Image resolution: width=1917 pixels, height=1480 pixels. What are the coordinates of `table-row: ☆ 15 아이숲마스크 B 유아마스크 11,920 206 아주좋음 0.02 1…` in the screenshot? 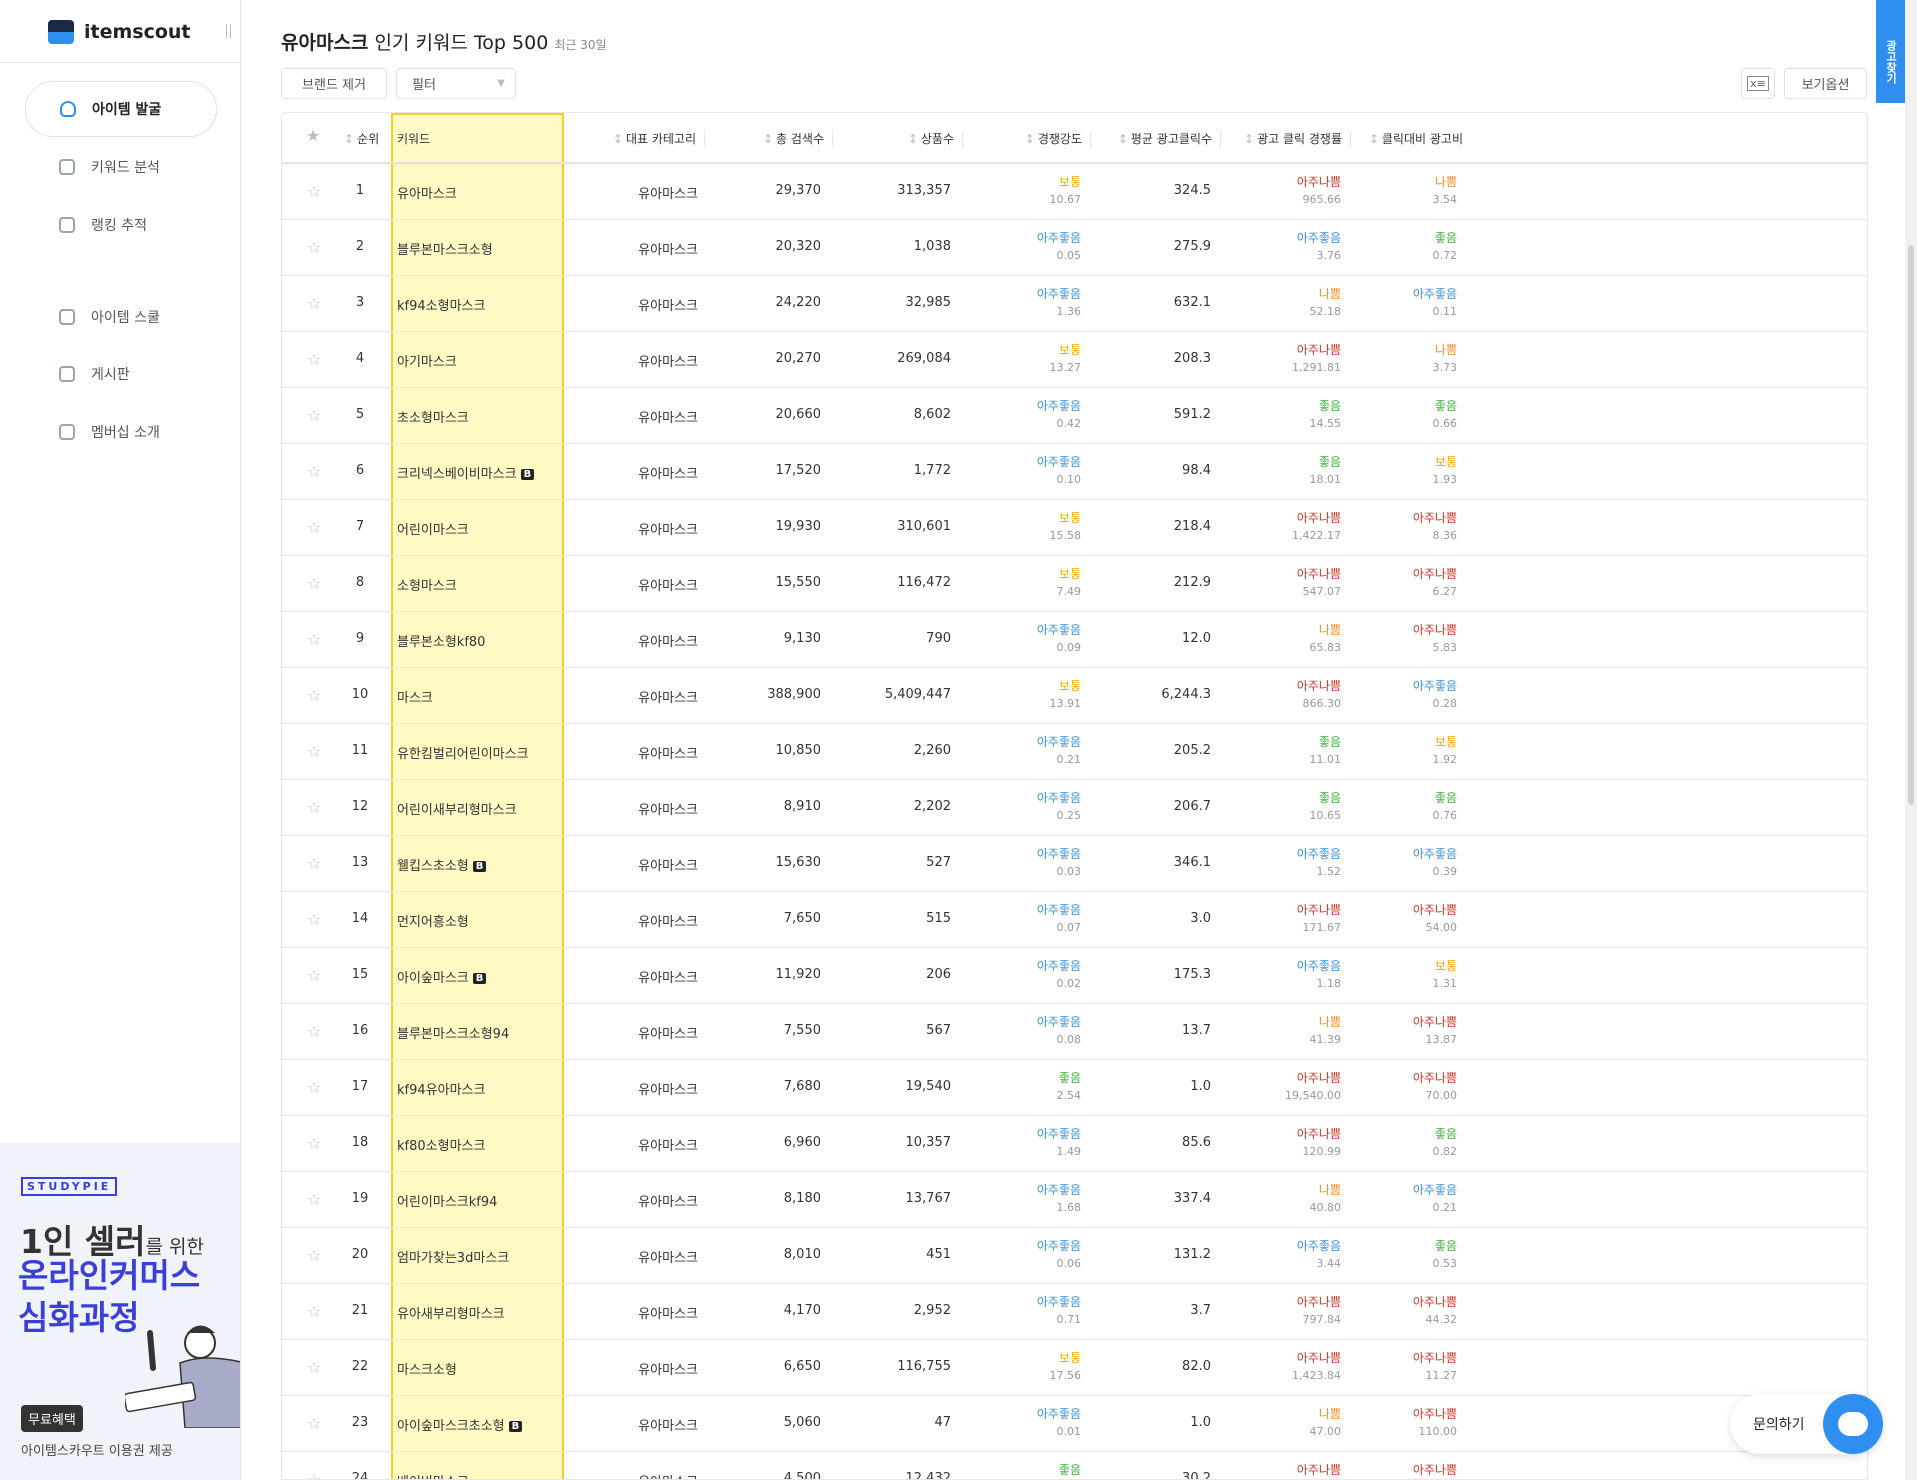 It's located at (1074, 976).